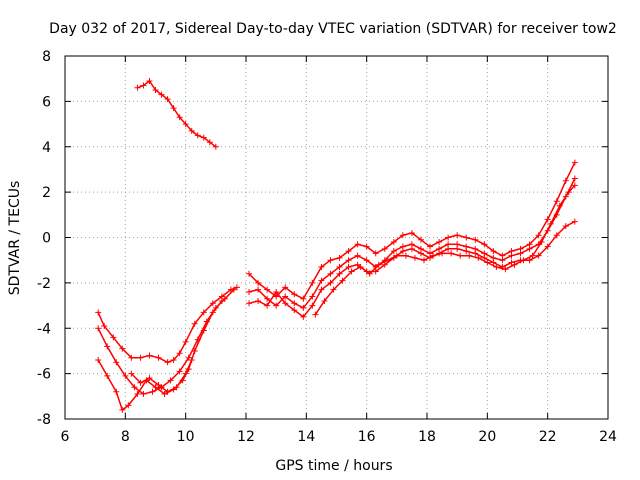 The image size is (640, 480). I want to click on series-track-e, so click(161, 376).